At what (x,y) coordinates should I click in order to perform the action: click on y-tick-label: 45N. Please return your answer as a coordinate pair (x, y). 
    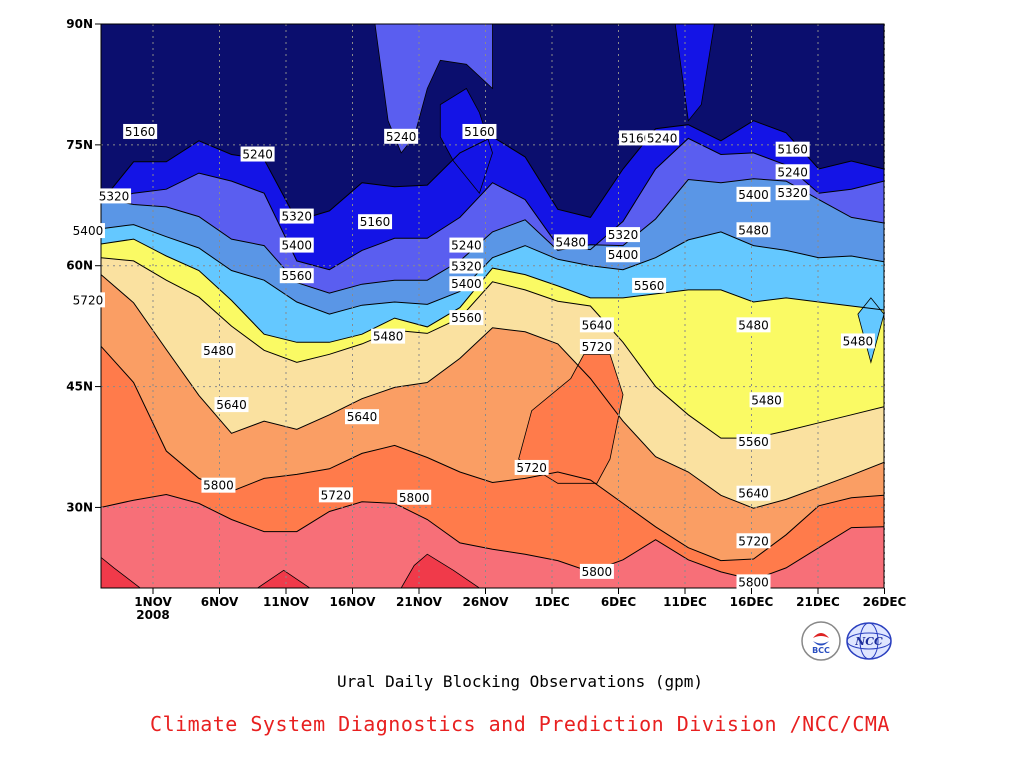
    Looking at the image, I should click on (79, 387).